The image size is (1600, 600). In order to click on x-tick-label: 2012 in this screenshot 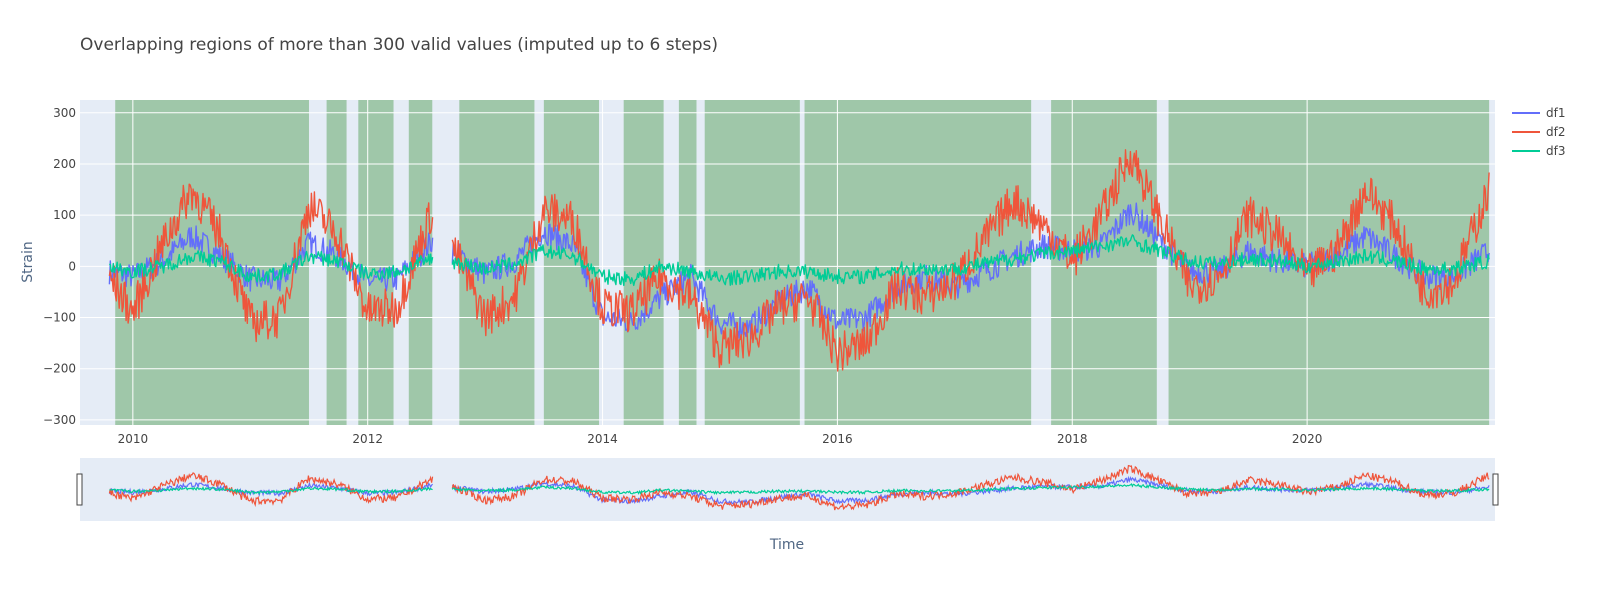, I will do `click(367, 439)`.